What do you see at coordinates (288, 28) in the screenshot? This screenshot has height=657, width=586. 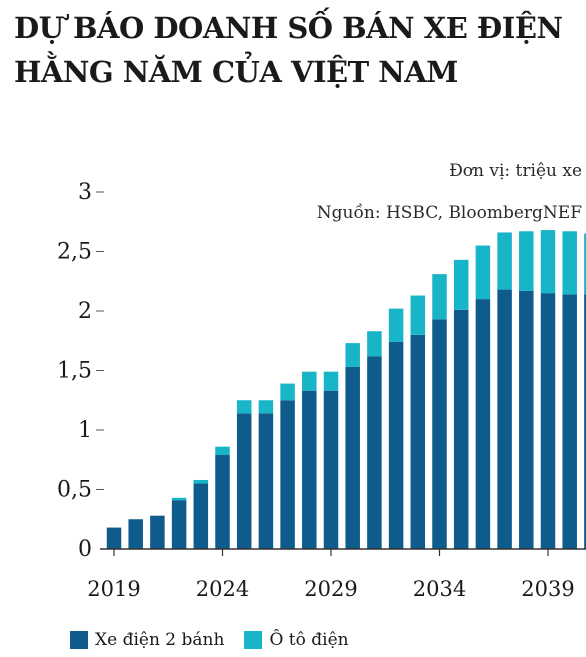 I see `chart-title-line-1: DỰ BÁO DOANH SỐ BÁN XE ĐIỆN` at bounding box center [288, 28].